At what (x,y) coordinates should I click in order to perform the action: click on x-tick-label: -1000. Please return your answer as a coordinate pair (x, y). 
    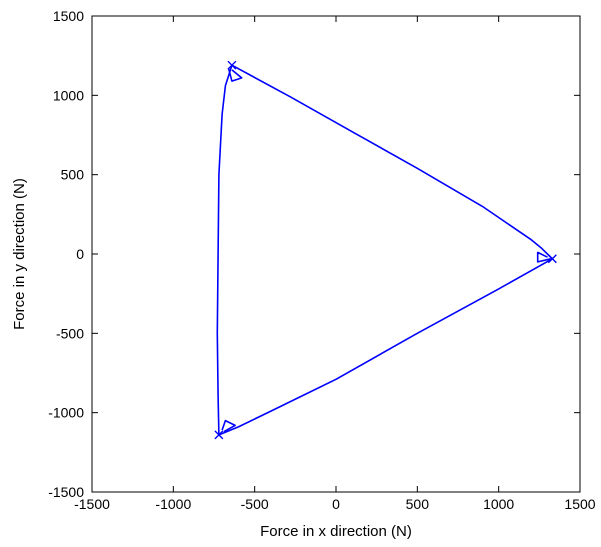
    Looking at the image, I should click on (173, 504).